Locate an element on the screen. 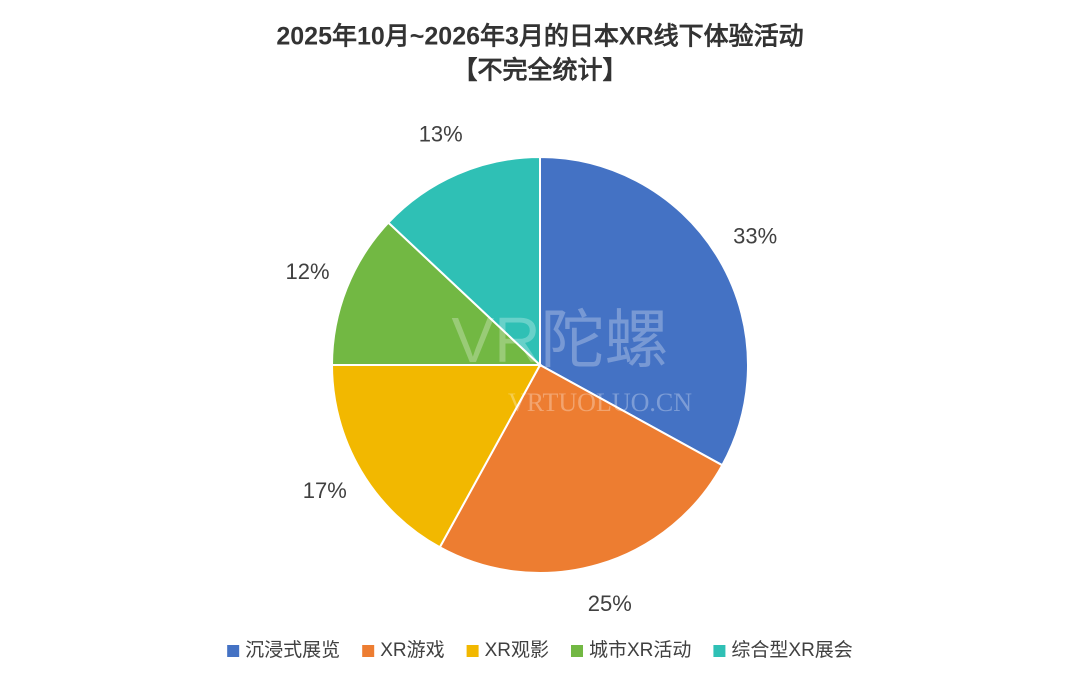 The height and width of the screenshot is (694, 1080). legend: 沉浸式展览 XR游戏 XR观影 城市XR活动 综合型XR展会 is located at coordinates (540, 650).